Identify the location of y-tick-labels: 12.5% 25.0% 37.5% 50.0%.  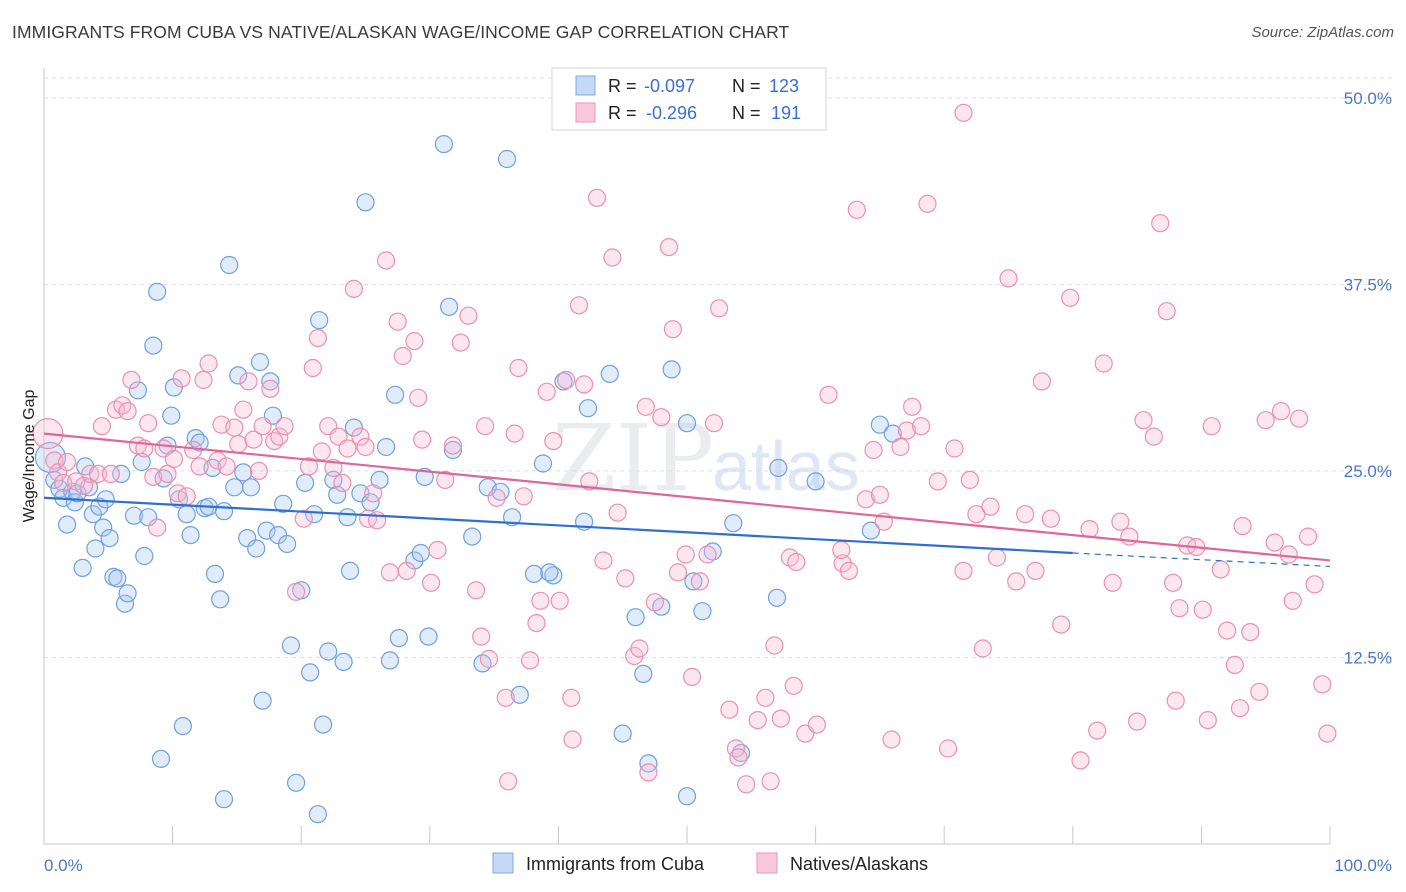
(1368, 378).